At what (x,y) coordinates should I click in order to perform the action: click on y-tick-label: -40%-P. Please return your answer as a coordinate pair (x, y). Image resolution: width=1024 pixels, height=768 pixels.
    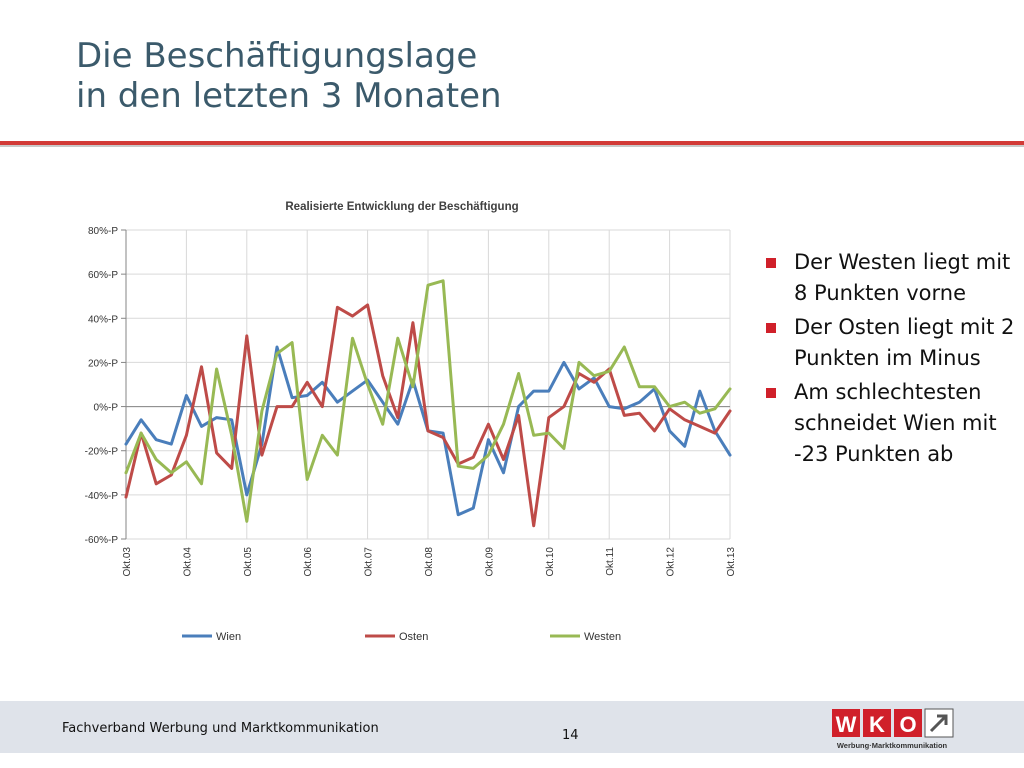
    Looking at the image, I should click on (102, 496).